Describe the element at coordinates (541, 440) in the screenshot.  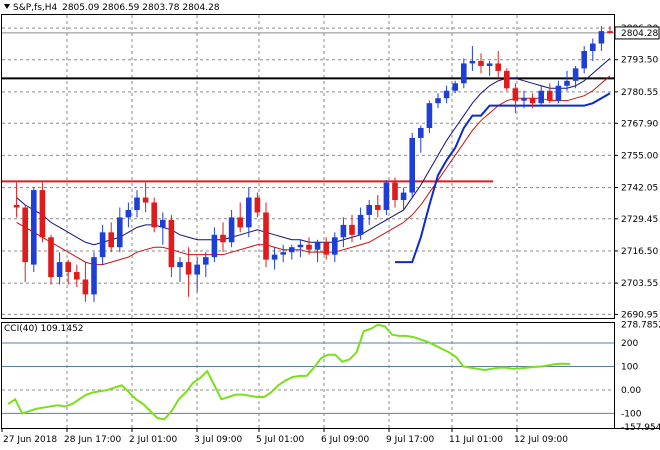
I see `time-tick-label: 12 Jul 09:00` at that location.